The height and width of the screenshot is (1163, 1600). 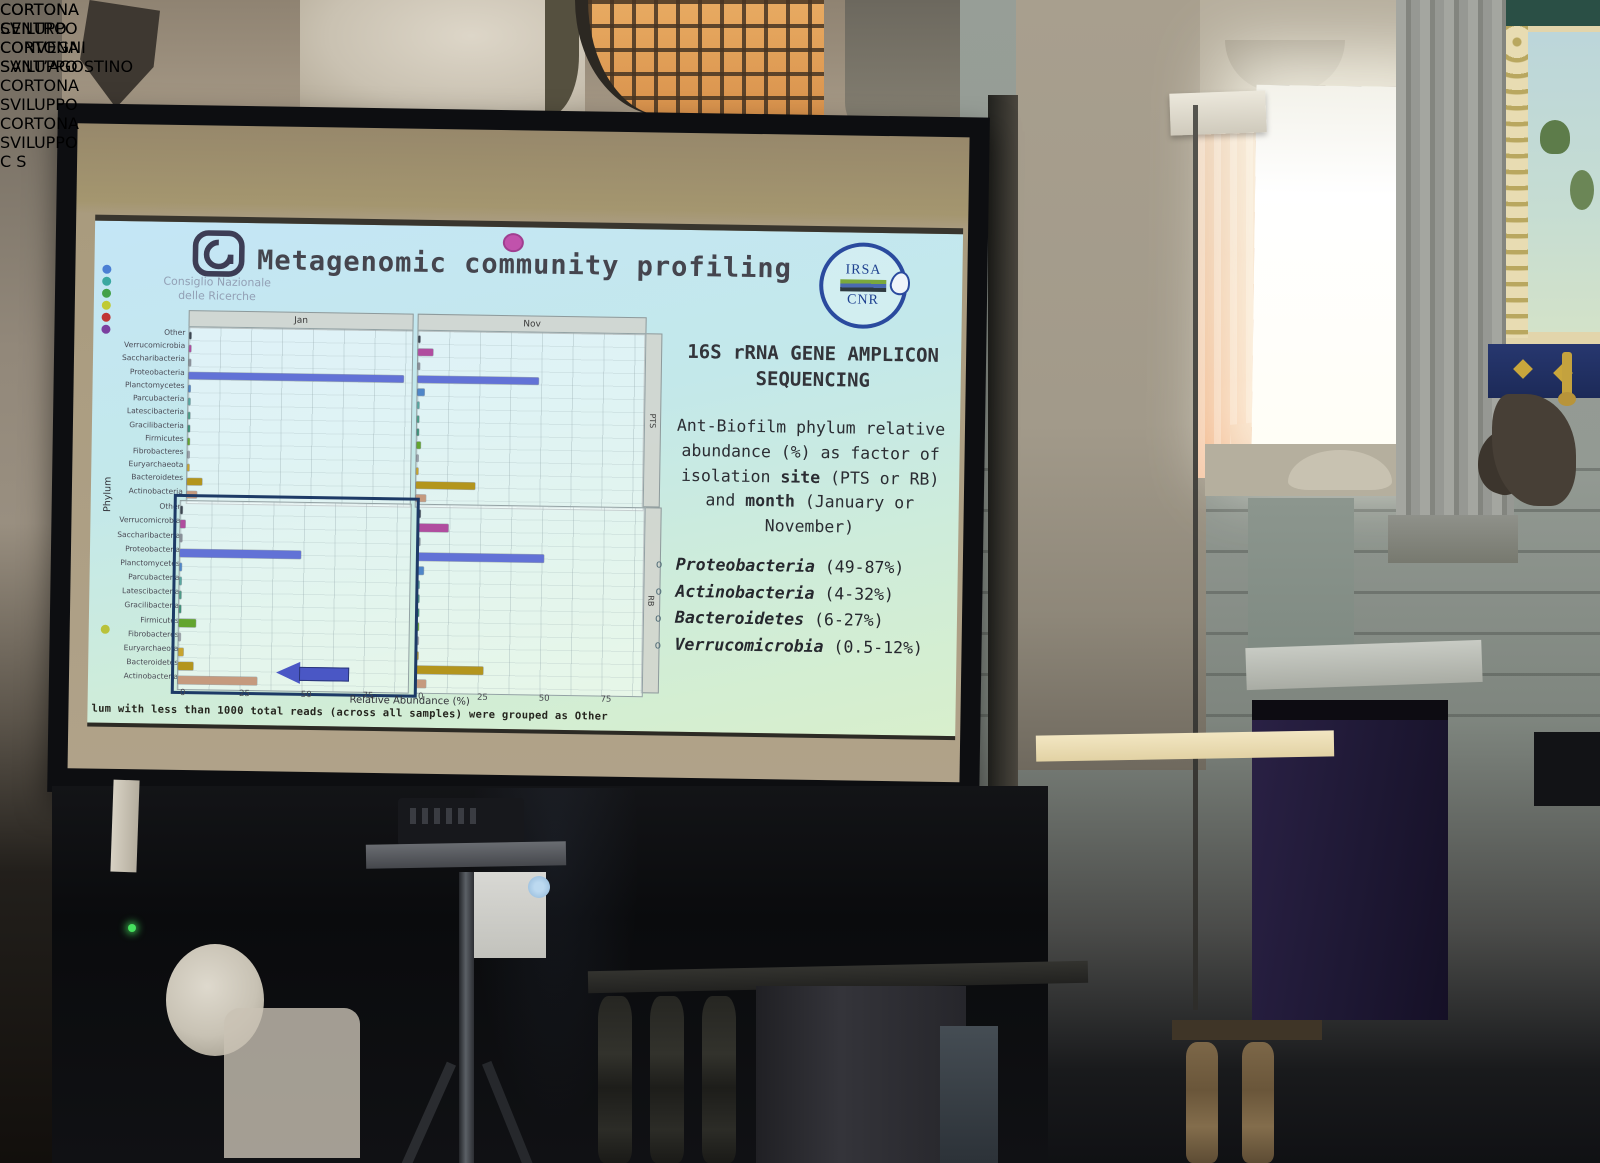 I want to click on chart-panel-rb-nov, so click(x=530, y=600).